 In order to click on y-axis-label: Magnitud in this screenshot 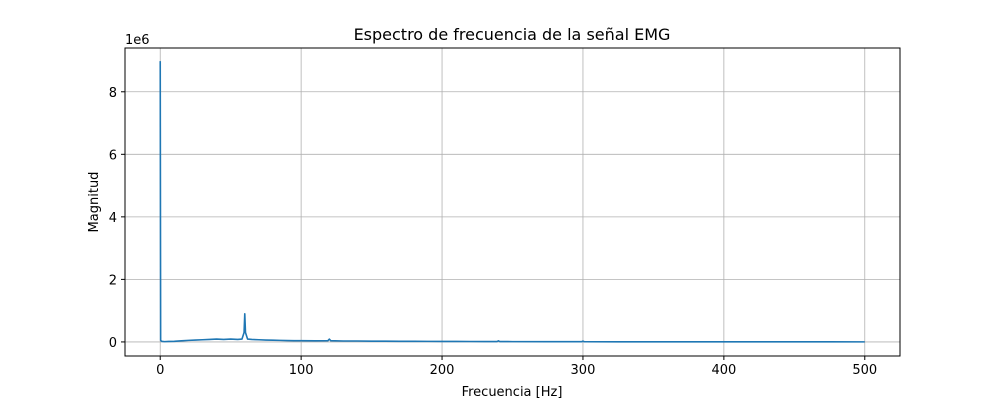, I will do `click(94, 202)`.